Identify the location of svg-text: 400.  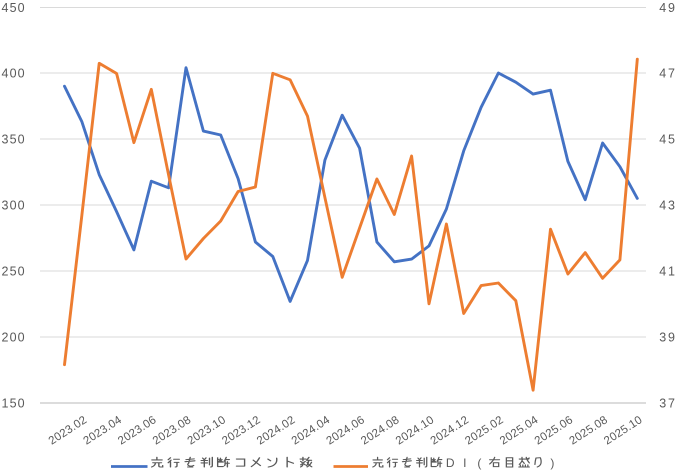
(14, 74).